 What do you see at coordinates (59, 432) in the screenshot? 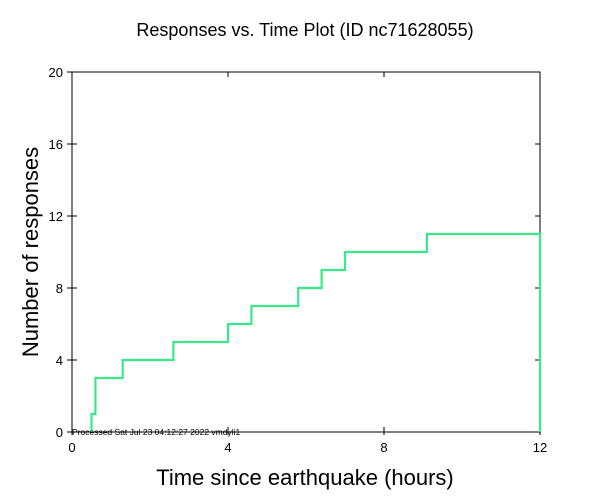
I see `y-tick-label: 0` at bounding box center [59, 432].